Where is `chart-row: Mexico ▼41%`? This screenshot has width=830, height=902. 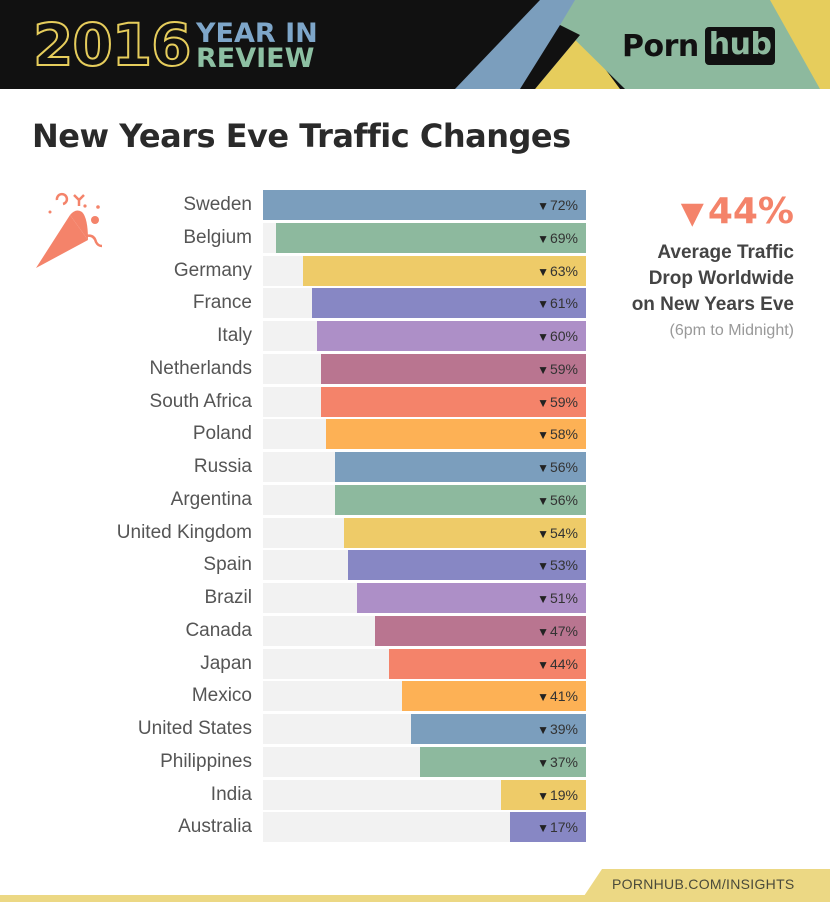
chart-row: Mexico ▼41% is located at coordinates (300, 696).